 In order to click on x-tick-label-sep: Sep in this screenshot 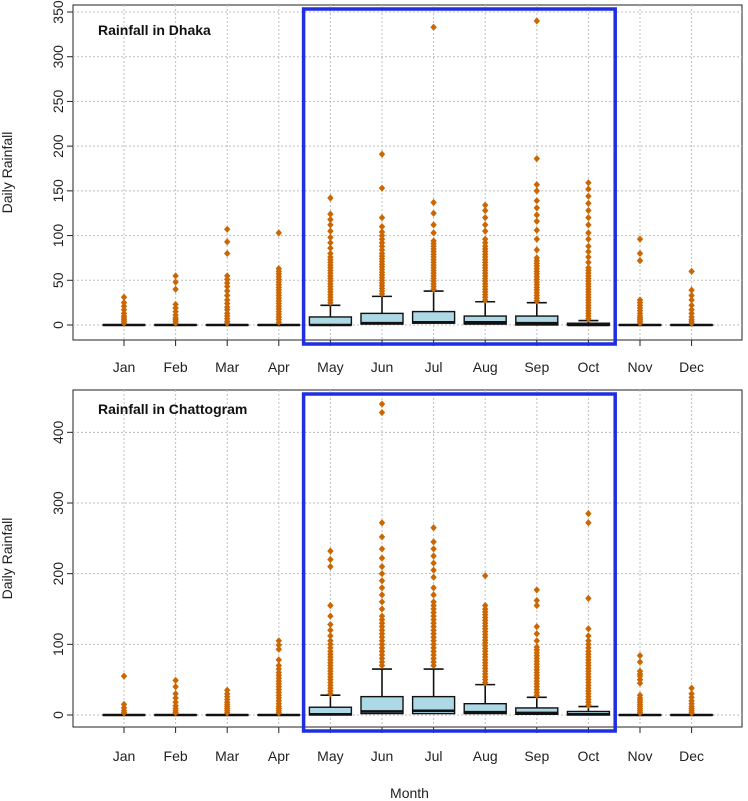, I will do `click(536, 367)`.